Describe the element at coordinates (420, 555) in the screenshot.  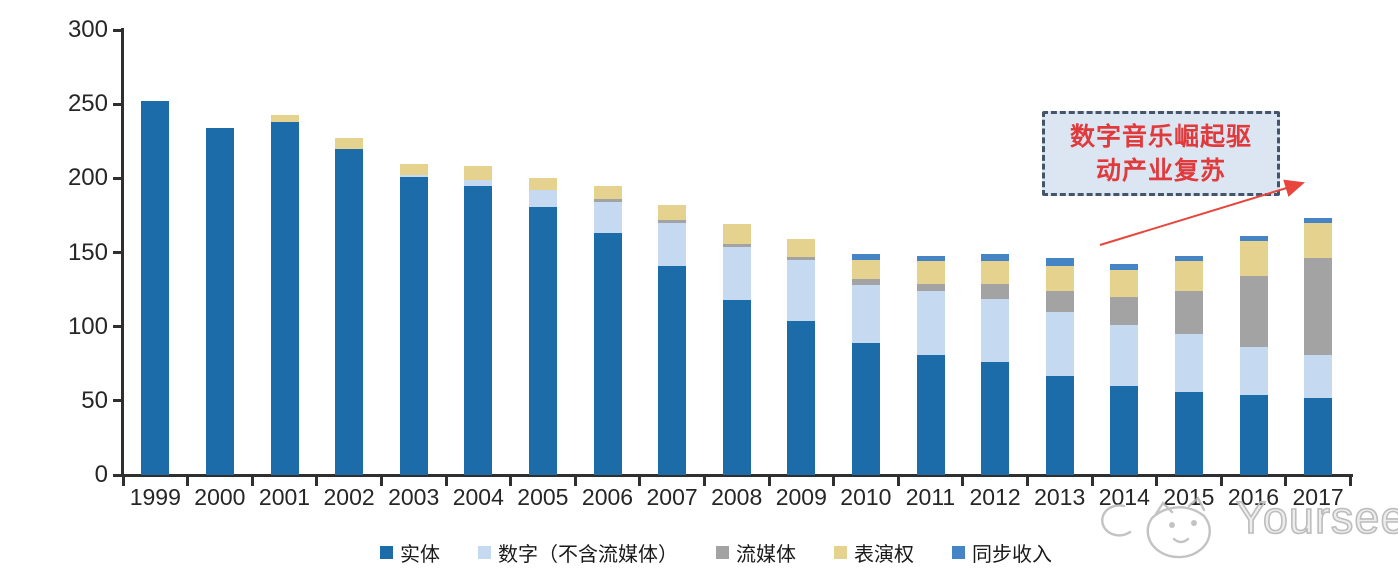
I see `legend-label: 实体` at that location.